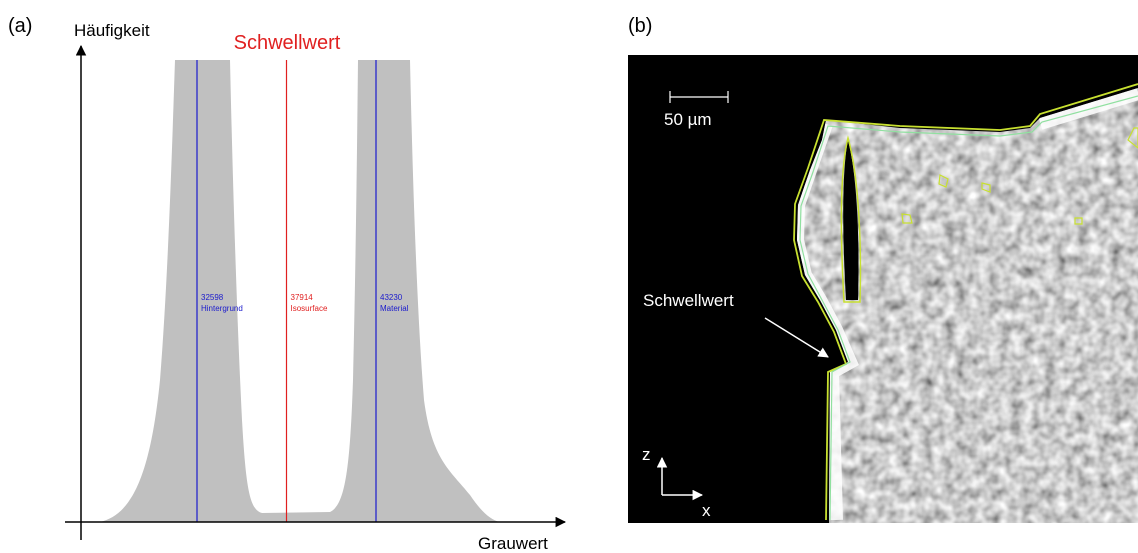 The height and width of the screenshot is (553, 1138). What do you see at coordinates (688, 119) in the screenshot?
I see `scale-bar-label: 50 µm` at bounding box center [688, 119].